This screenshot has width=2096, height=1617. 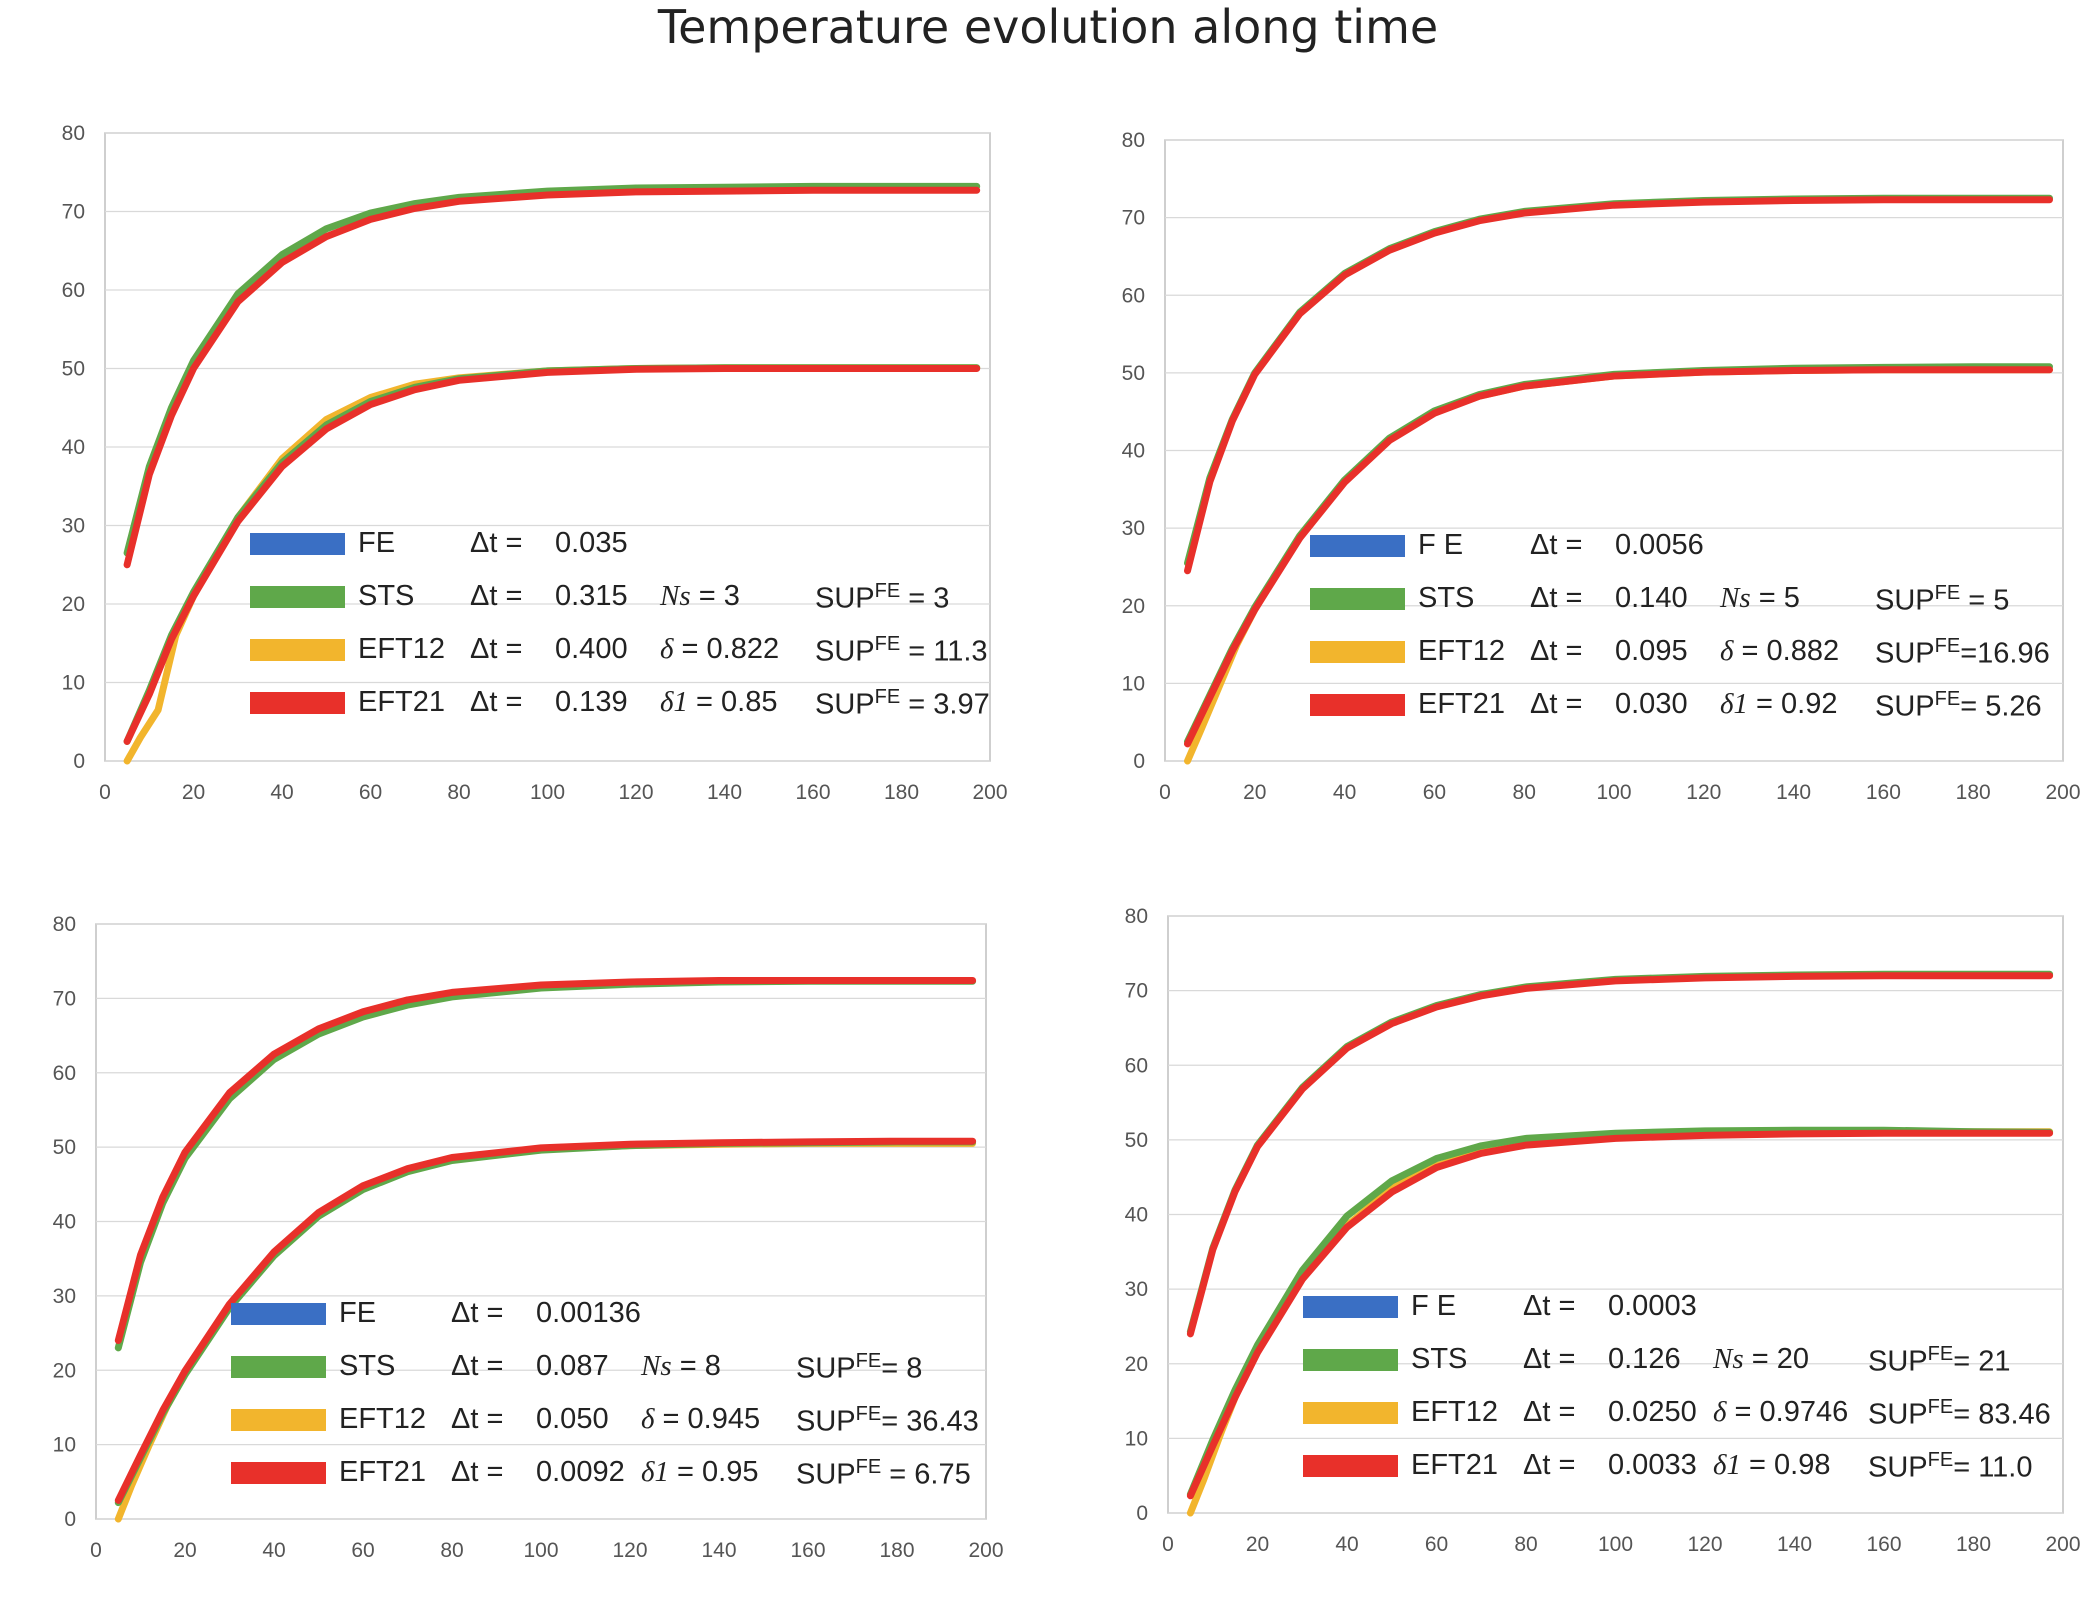 What do you see at coordinates (1652, 1465) in the screenshot?
I see `legend-dt-value: 0.0033` at bounding box center [1652, 1465].